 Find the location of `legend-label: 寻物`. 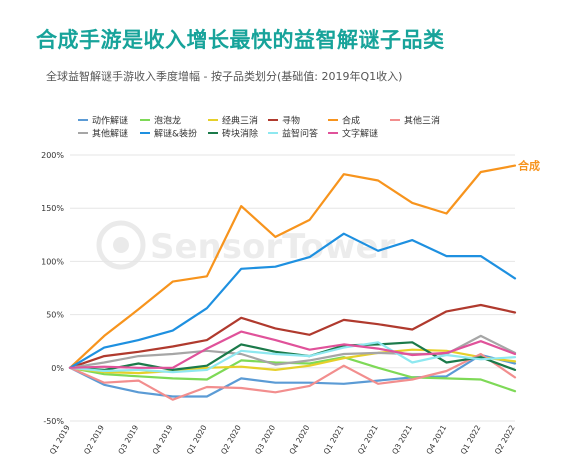

legend-label: 寻物 is located at coordinates (291, 121).